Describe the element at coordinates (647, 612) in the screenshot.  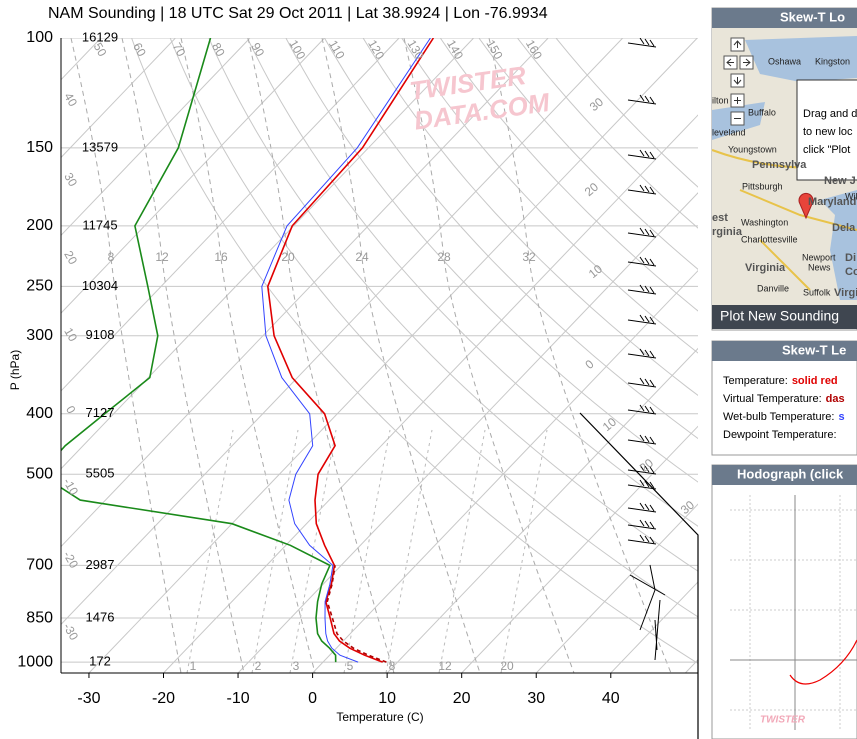
I see `low-barbs` at that location.